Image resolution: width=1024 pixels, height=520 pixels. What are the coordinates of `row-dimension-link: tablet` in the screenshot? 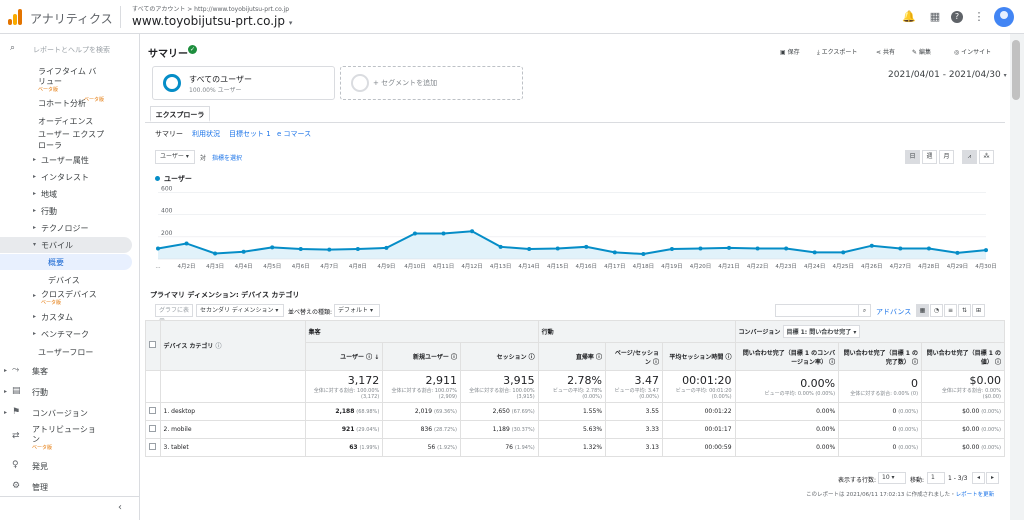 It's located at (180, 447).